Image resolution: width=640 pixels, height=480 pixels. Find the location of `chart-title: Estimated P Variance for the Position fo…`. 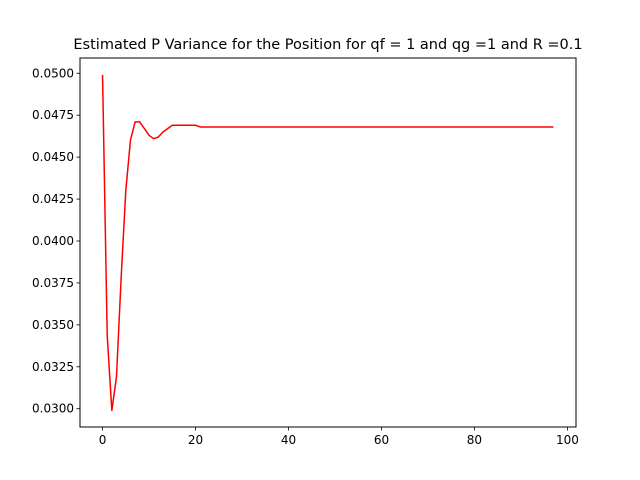

chart-title: Estimated P Variance for the Position fo… is located at coordinates (327, 45).